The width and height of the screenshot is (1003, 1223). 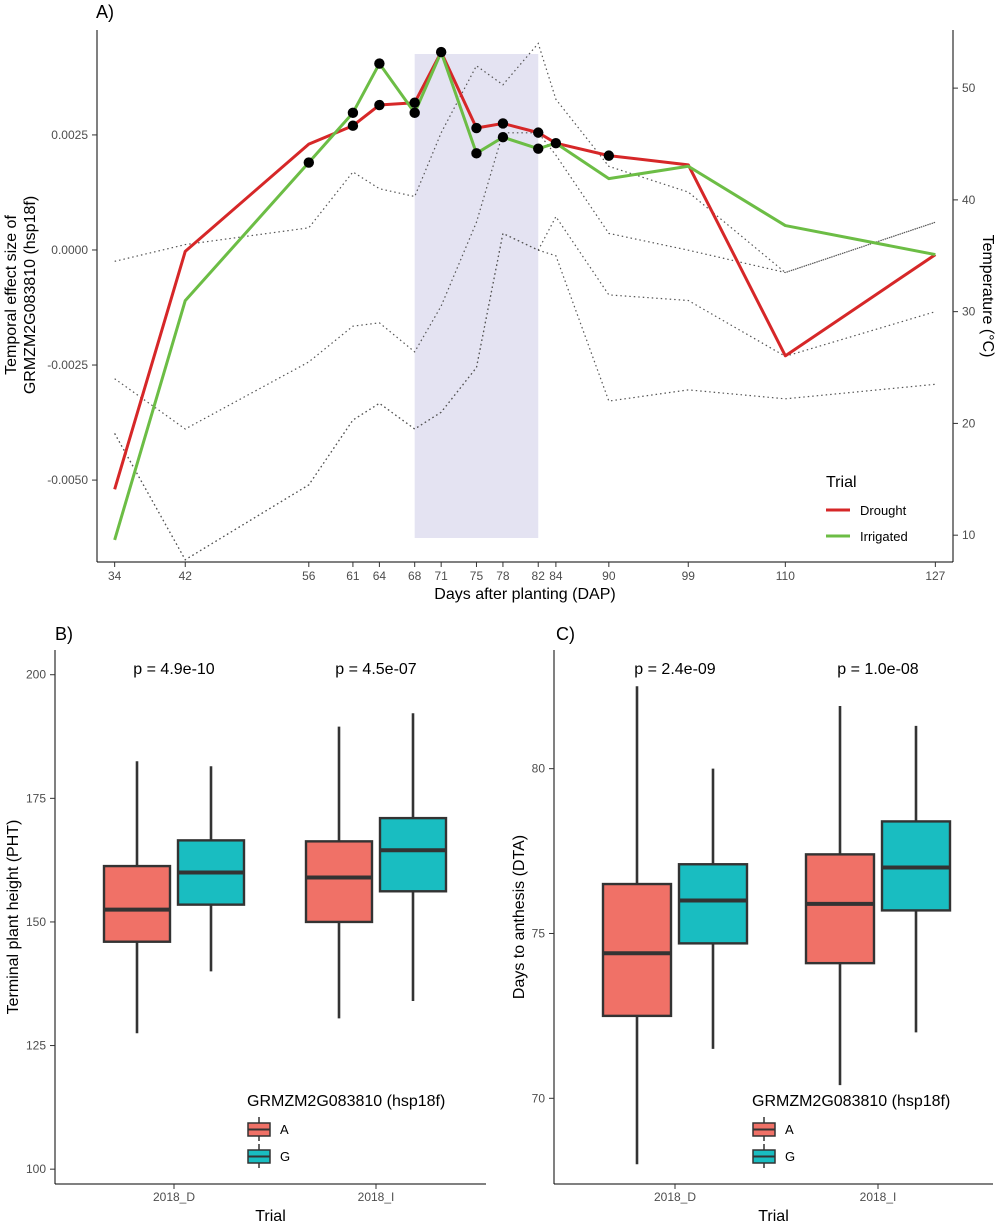 What do you see at coordinates (67, 480) in the screenshot?
I see `y-tick-label: -0.0050` at bounding box center [67, 480].